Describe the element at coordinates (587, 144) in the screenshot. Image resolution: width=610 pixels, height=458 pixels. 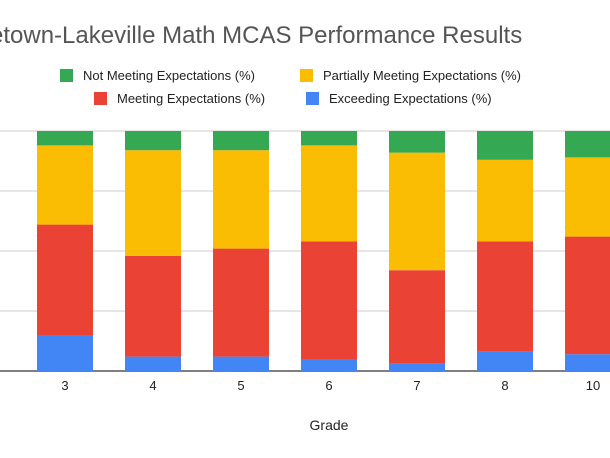
I see `bar-segment-grade-10-not-meeting-expectations` at that location.